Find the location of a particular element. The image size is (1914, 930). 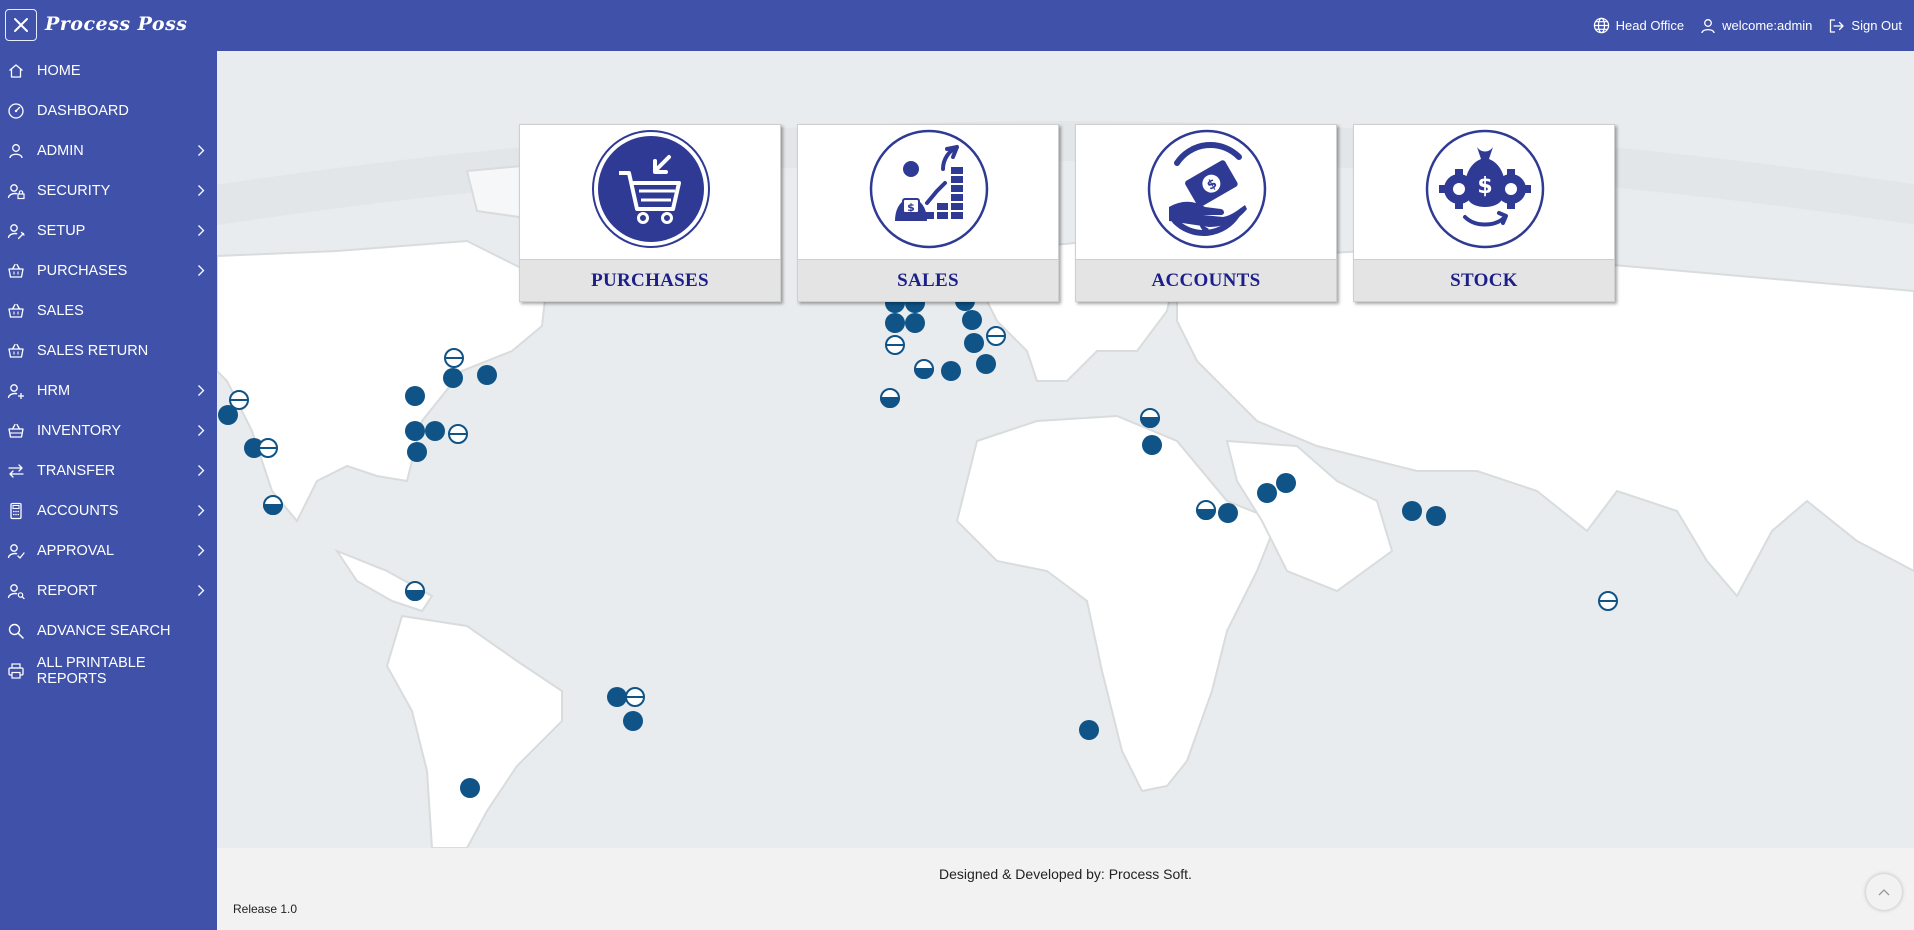

sign-out-label: Sign Out is located at coordinates (1876, 25).